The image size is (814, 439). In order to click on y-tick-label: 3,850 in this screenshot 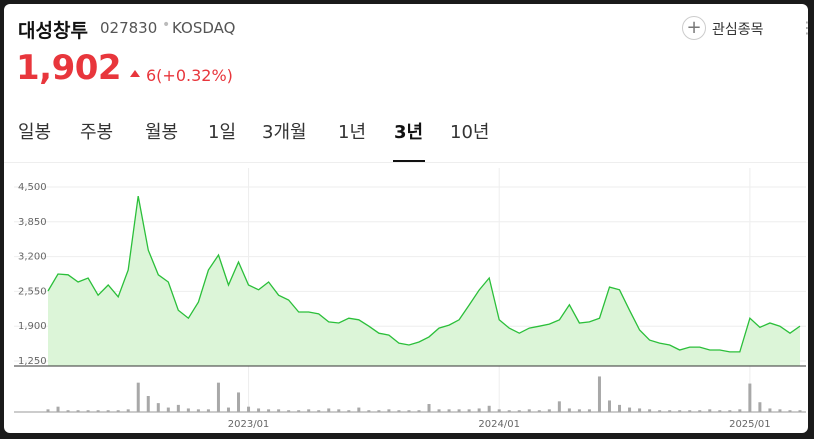, I will do `click(32, 222)`.